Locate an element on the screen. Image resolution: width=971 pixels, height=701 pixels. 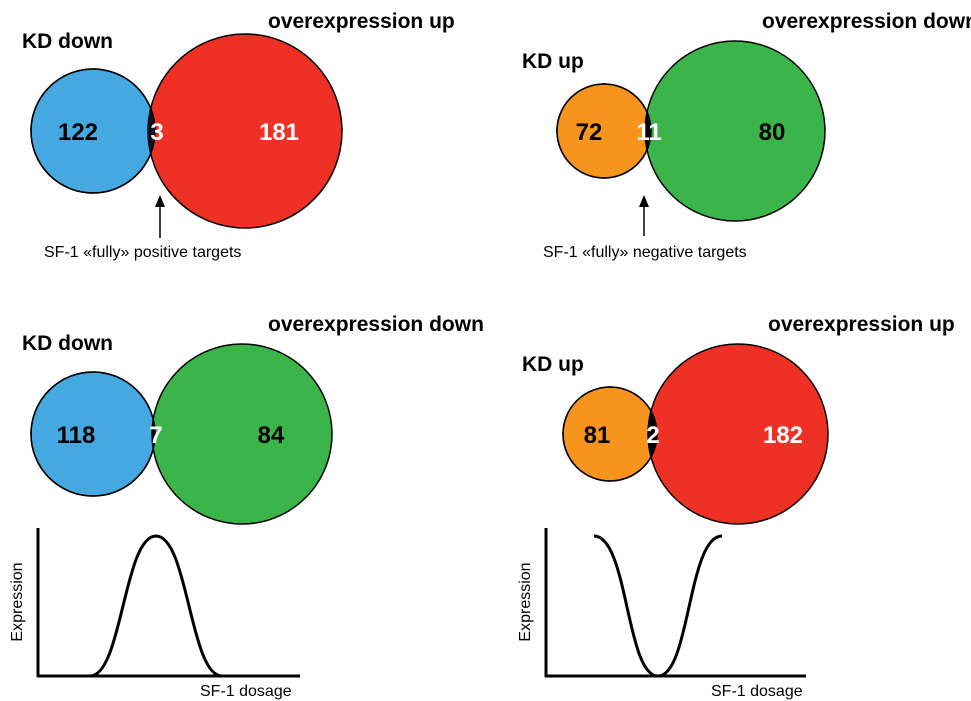
overlap-count: 11 is located at coordinates (648, 132).